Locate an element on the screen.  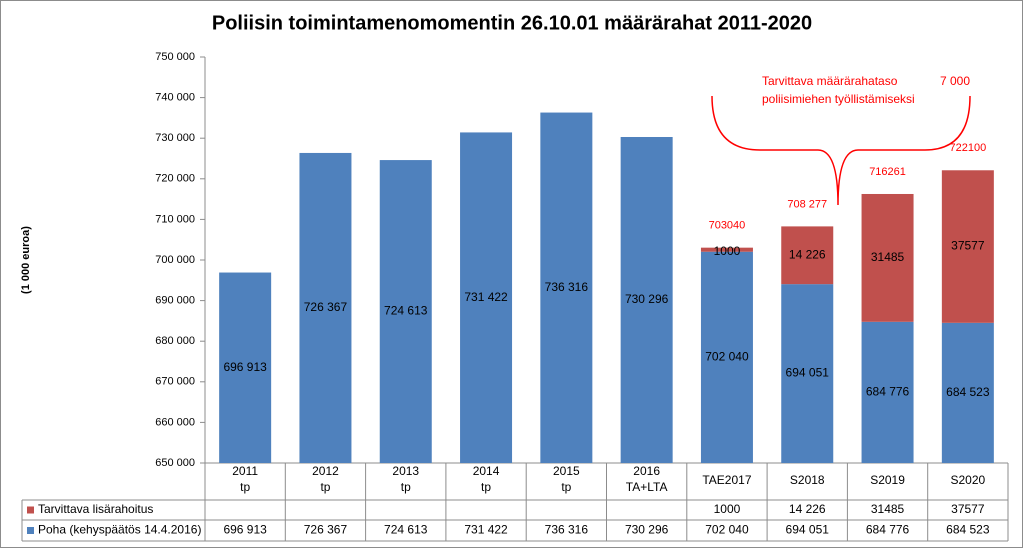
y-tick-label: 650 000 is located at coordinates (175, 463).